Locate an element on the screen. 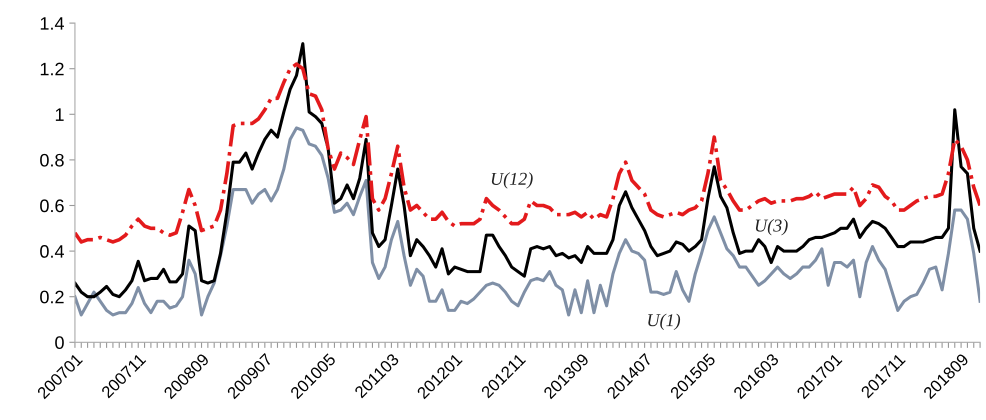 Image resolution: width=986 pixels, height=420 pixels. series-label: U(1) is located at coordinates (664, 322).